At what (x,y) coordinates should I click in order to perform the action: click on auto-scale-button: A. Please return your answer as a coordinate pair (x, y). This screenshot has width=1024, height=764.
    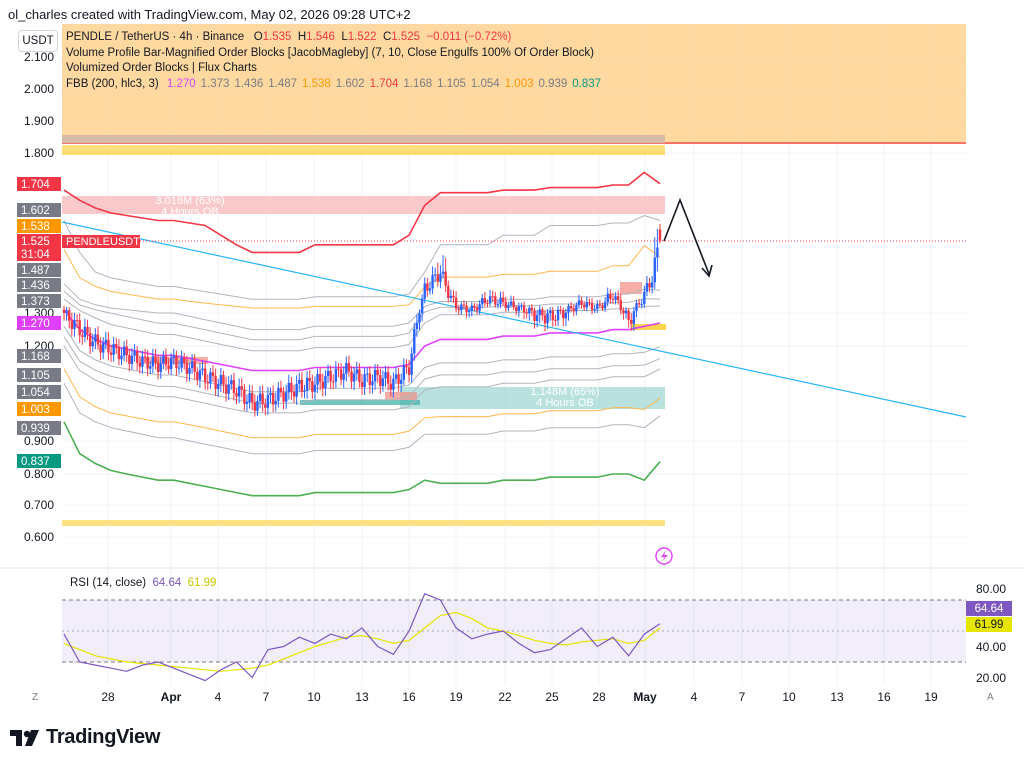
    Looking at the image, I should click on (990, 697).